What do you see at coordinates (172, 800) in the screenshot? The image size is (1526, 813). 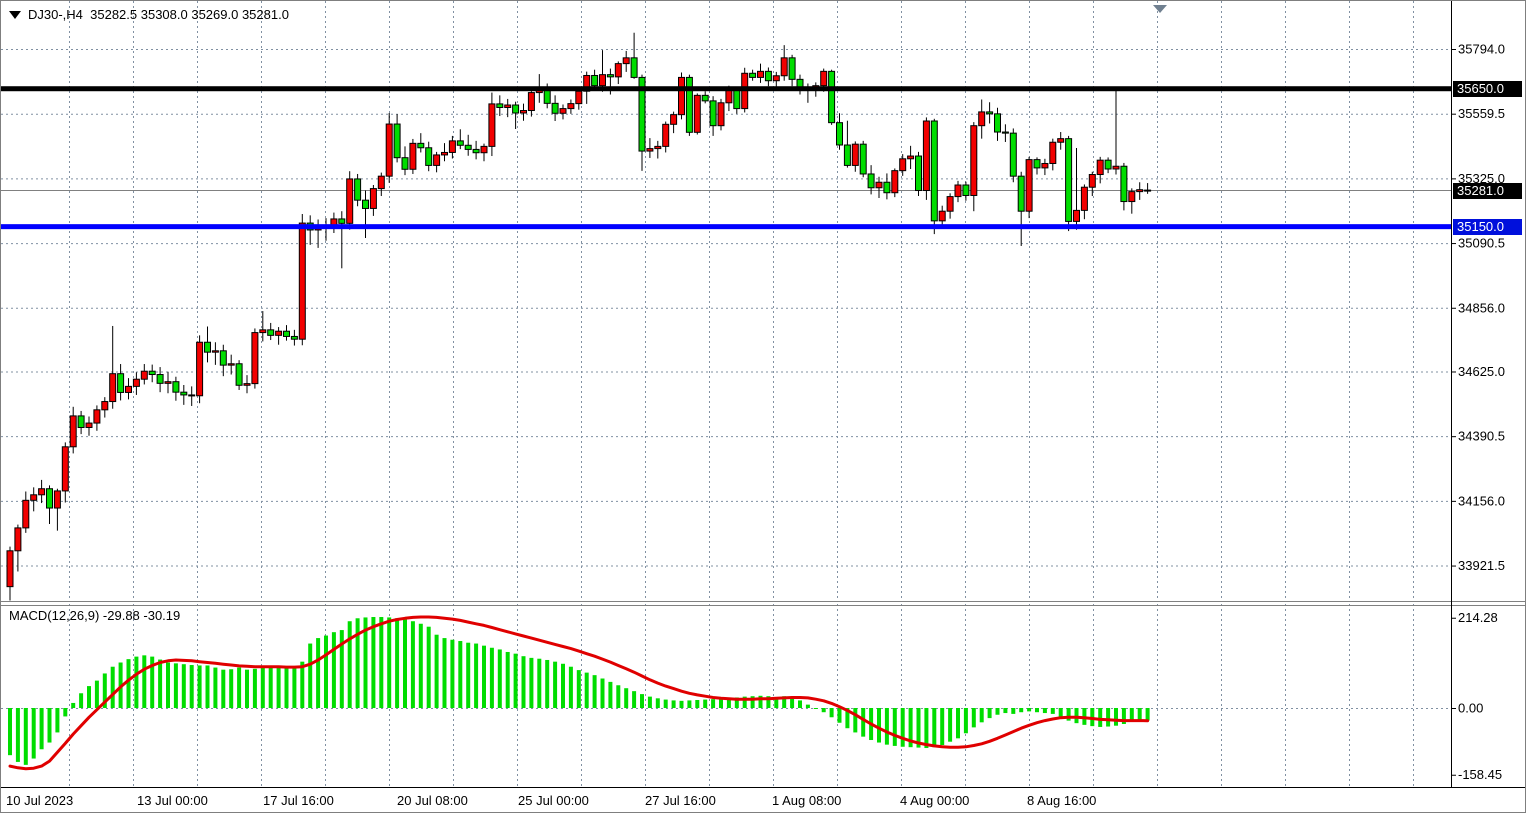 I see `time-axis-label: 13 Jul 00:00` at bounding box center [172, 800].